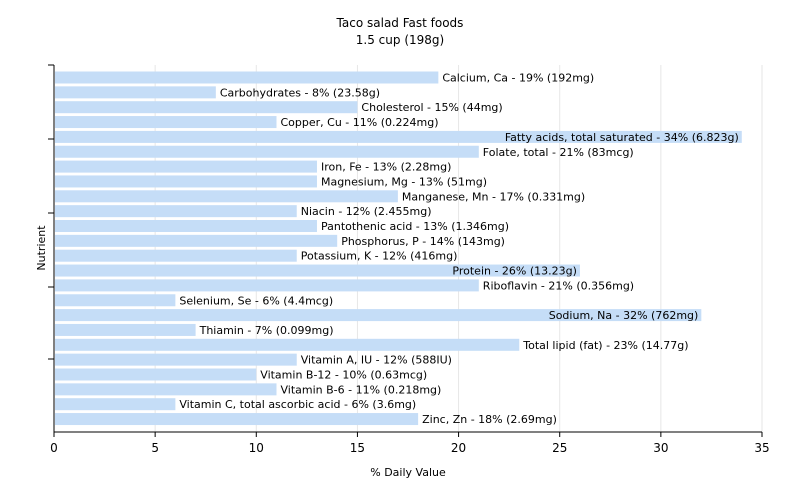  What do you see at coordinates (360, 122) in the screenshot?
I see `bar-label: Copper, Cu - 11% (0.224mg)` at bounding box center [360, 122].